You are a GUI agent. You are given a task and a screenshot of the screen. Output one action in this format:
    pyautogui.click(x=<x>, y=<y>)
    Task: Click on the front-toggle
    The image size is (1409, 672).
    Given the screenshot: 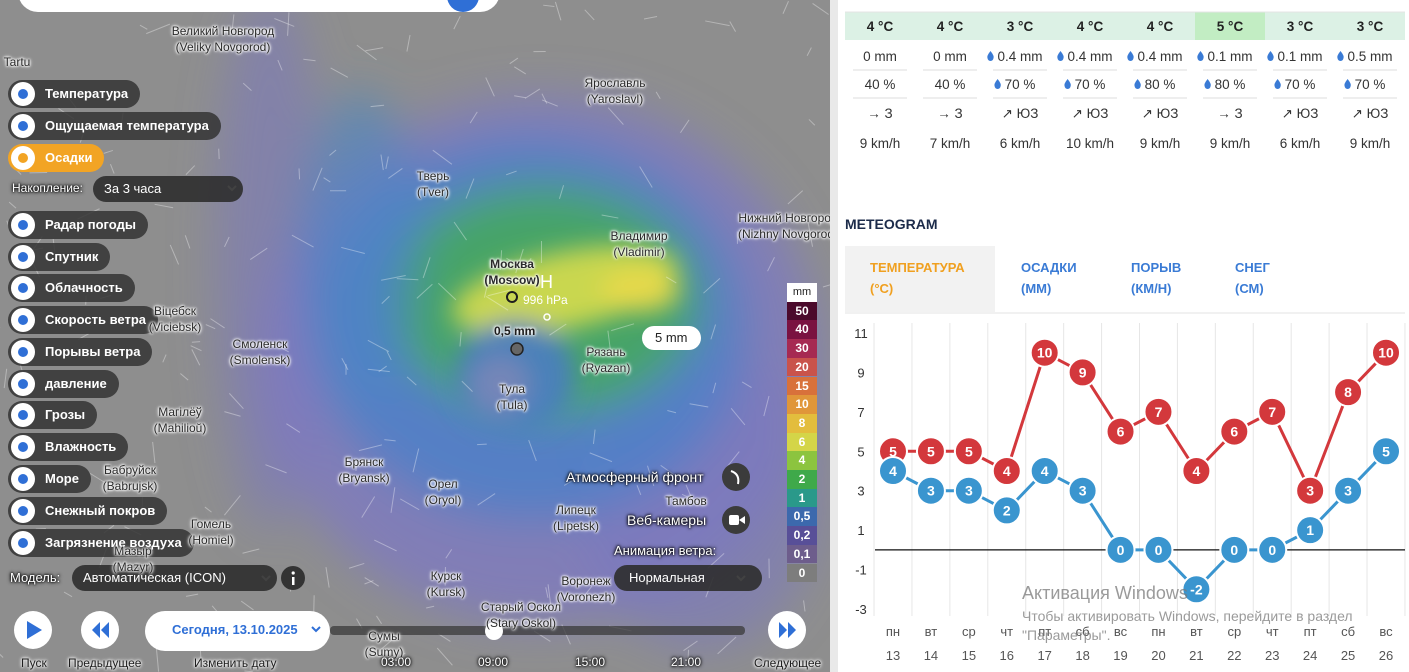 What is the action you would take?
    pyautogui.click(x=736, y=477)
    